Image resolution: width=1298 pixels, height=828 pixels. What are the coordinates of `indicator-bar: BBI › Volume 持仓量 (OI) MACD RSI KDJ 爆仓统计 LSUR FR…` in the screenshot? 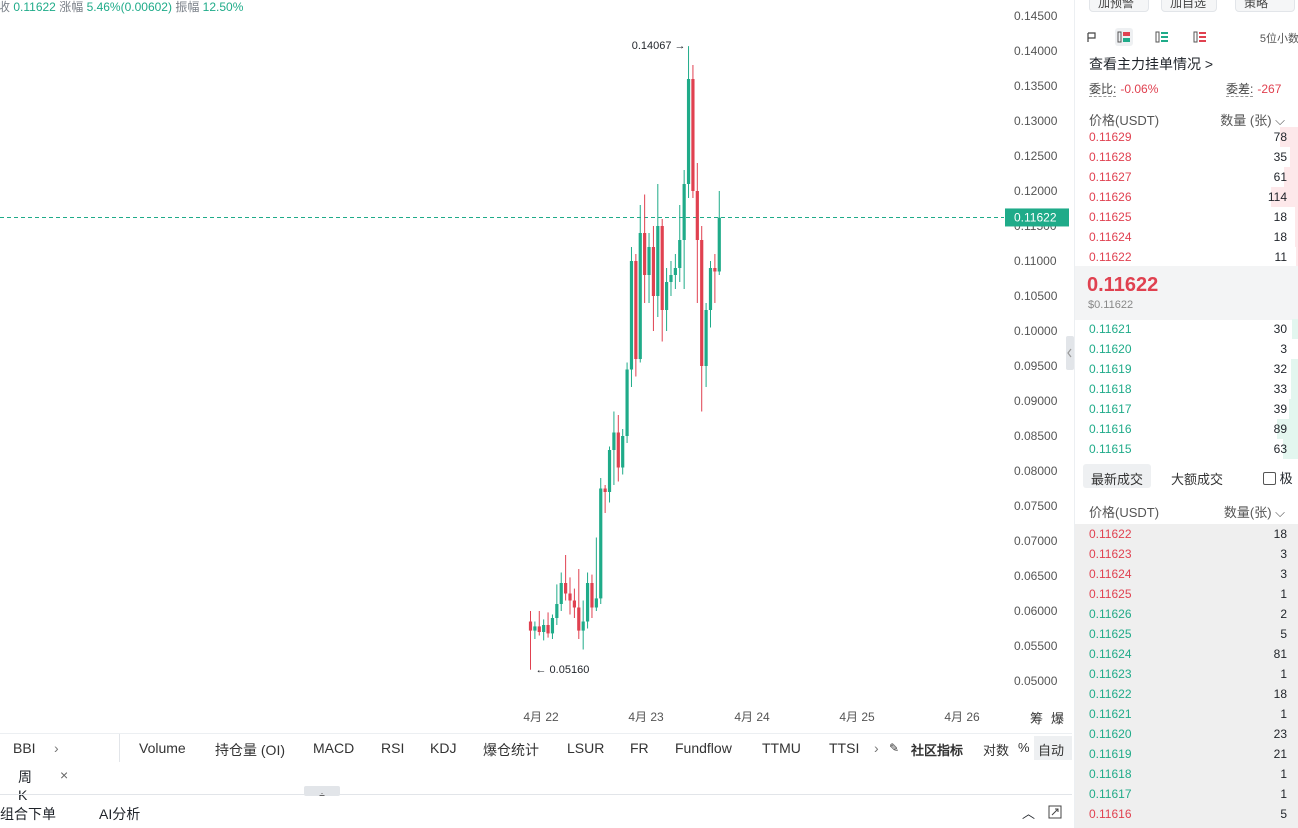 It's located at (536, 747).